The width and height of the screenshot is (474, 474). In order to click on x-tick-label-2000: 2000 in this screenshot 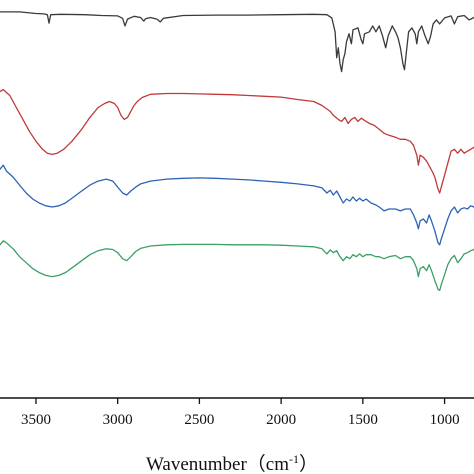, I will do `click(281, 420)`.